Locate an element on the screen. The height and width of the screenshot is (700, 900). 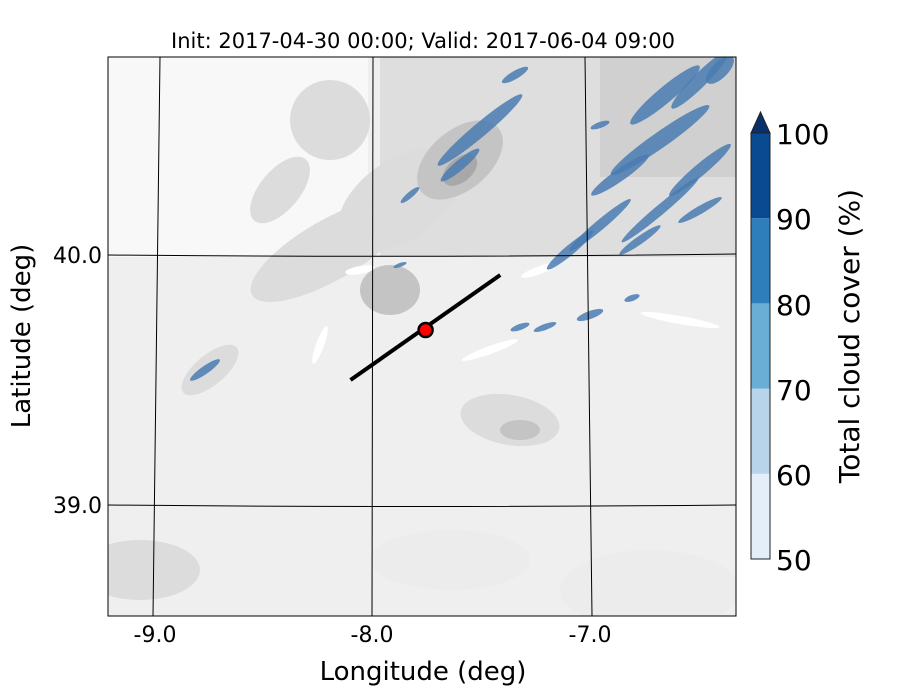
colorbar-label: Total cloud cover (%) is located at coordinates (849, 336).